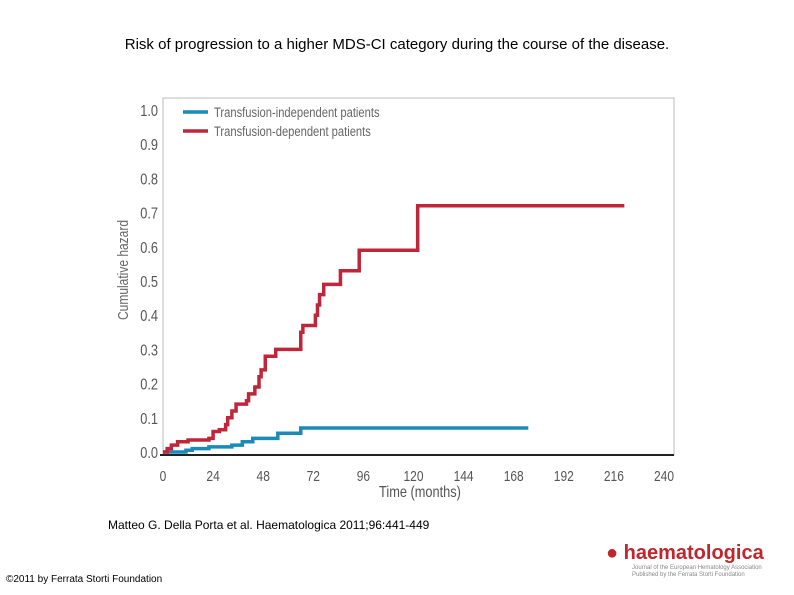 This screenshot has height=595, width=794. I want to click on x-axis-label: Time (months), so click(420, 493).